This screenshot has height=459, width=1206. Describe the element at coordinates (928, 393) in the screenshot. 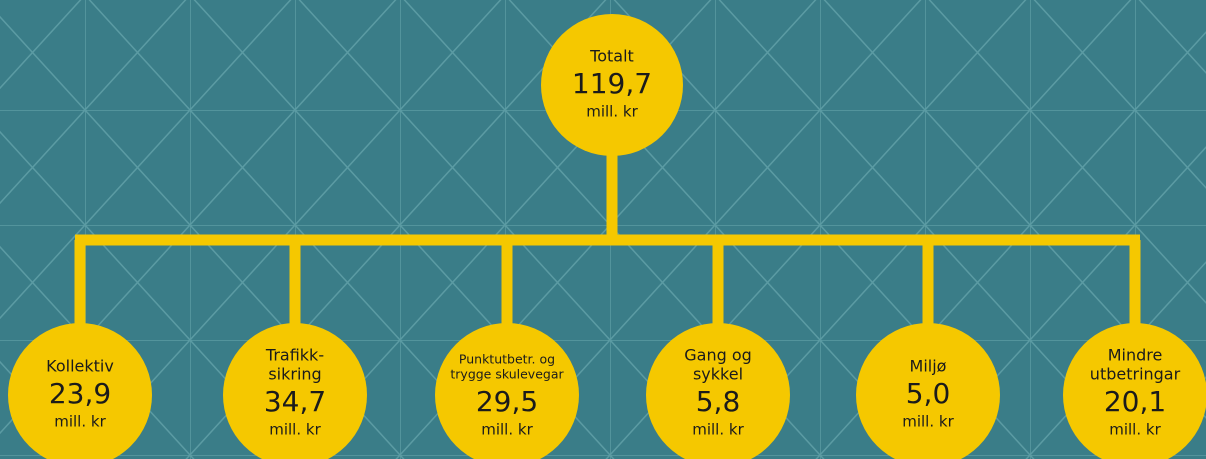

I see `node-value: 5,0` at that location.